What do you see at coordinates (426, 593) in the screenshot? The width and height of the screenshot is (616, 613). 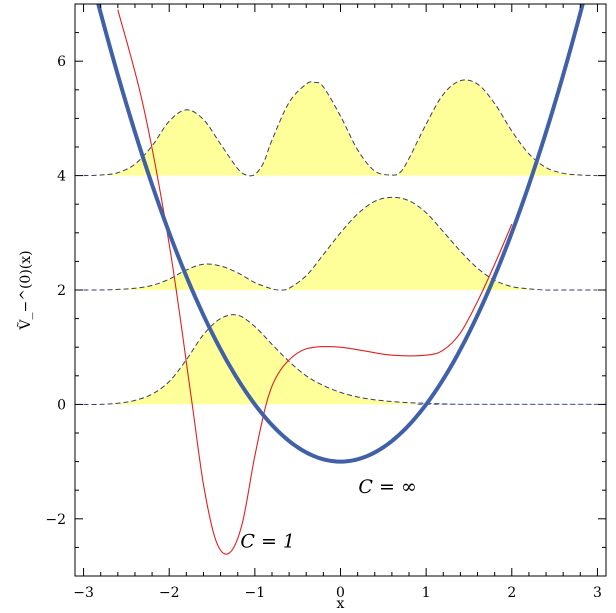 I see `x-tick-label: 1` at bounding box center [426, 593].